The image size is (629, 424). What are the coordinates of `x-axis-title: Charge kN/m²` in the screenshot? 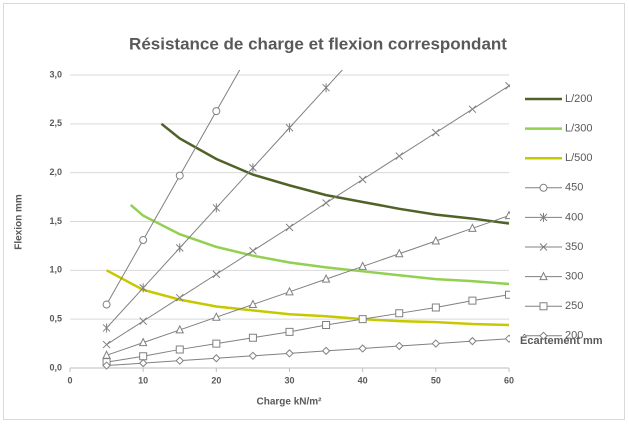 It's located at (289, 402).